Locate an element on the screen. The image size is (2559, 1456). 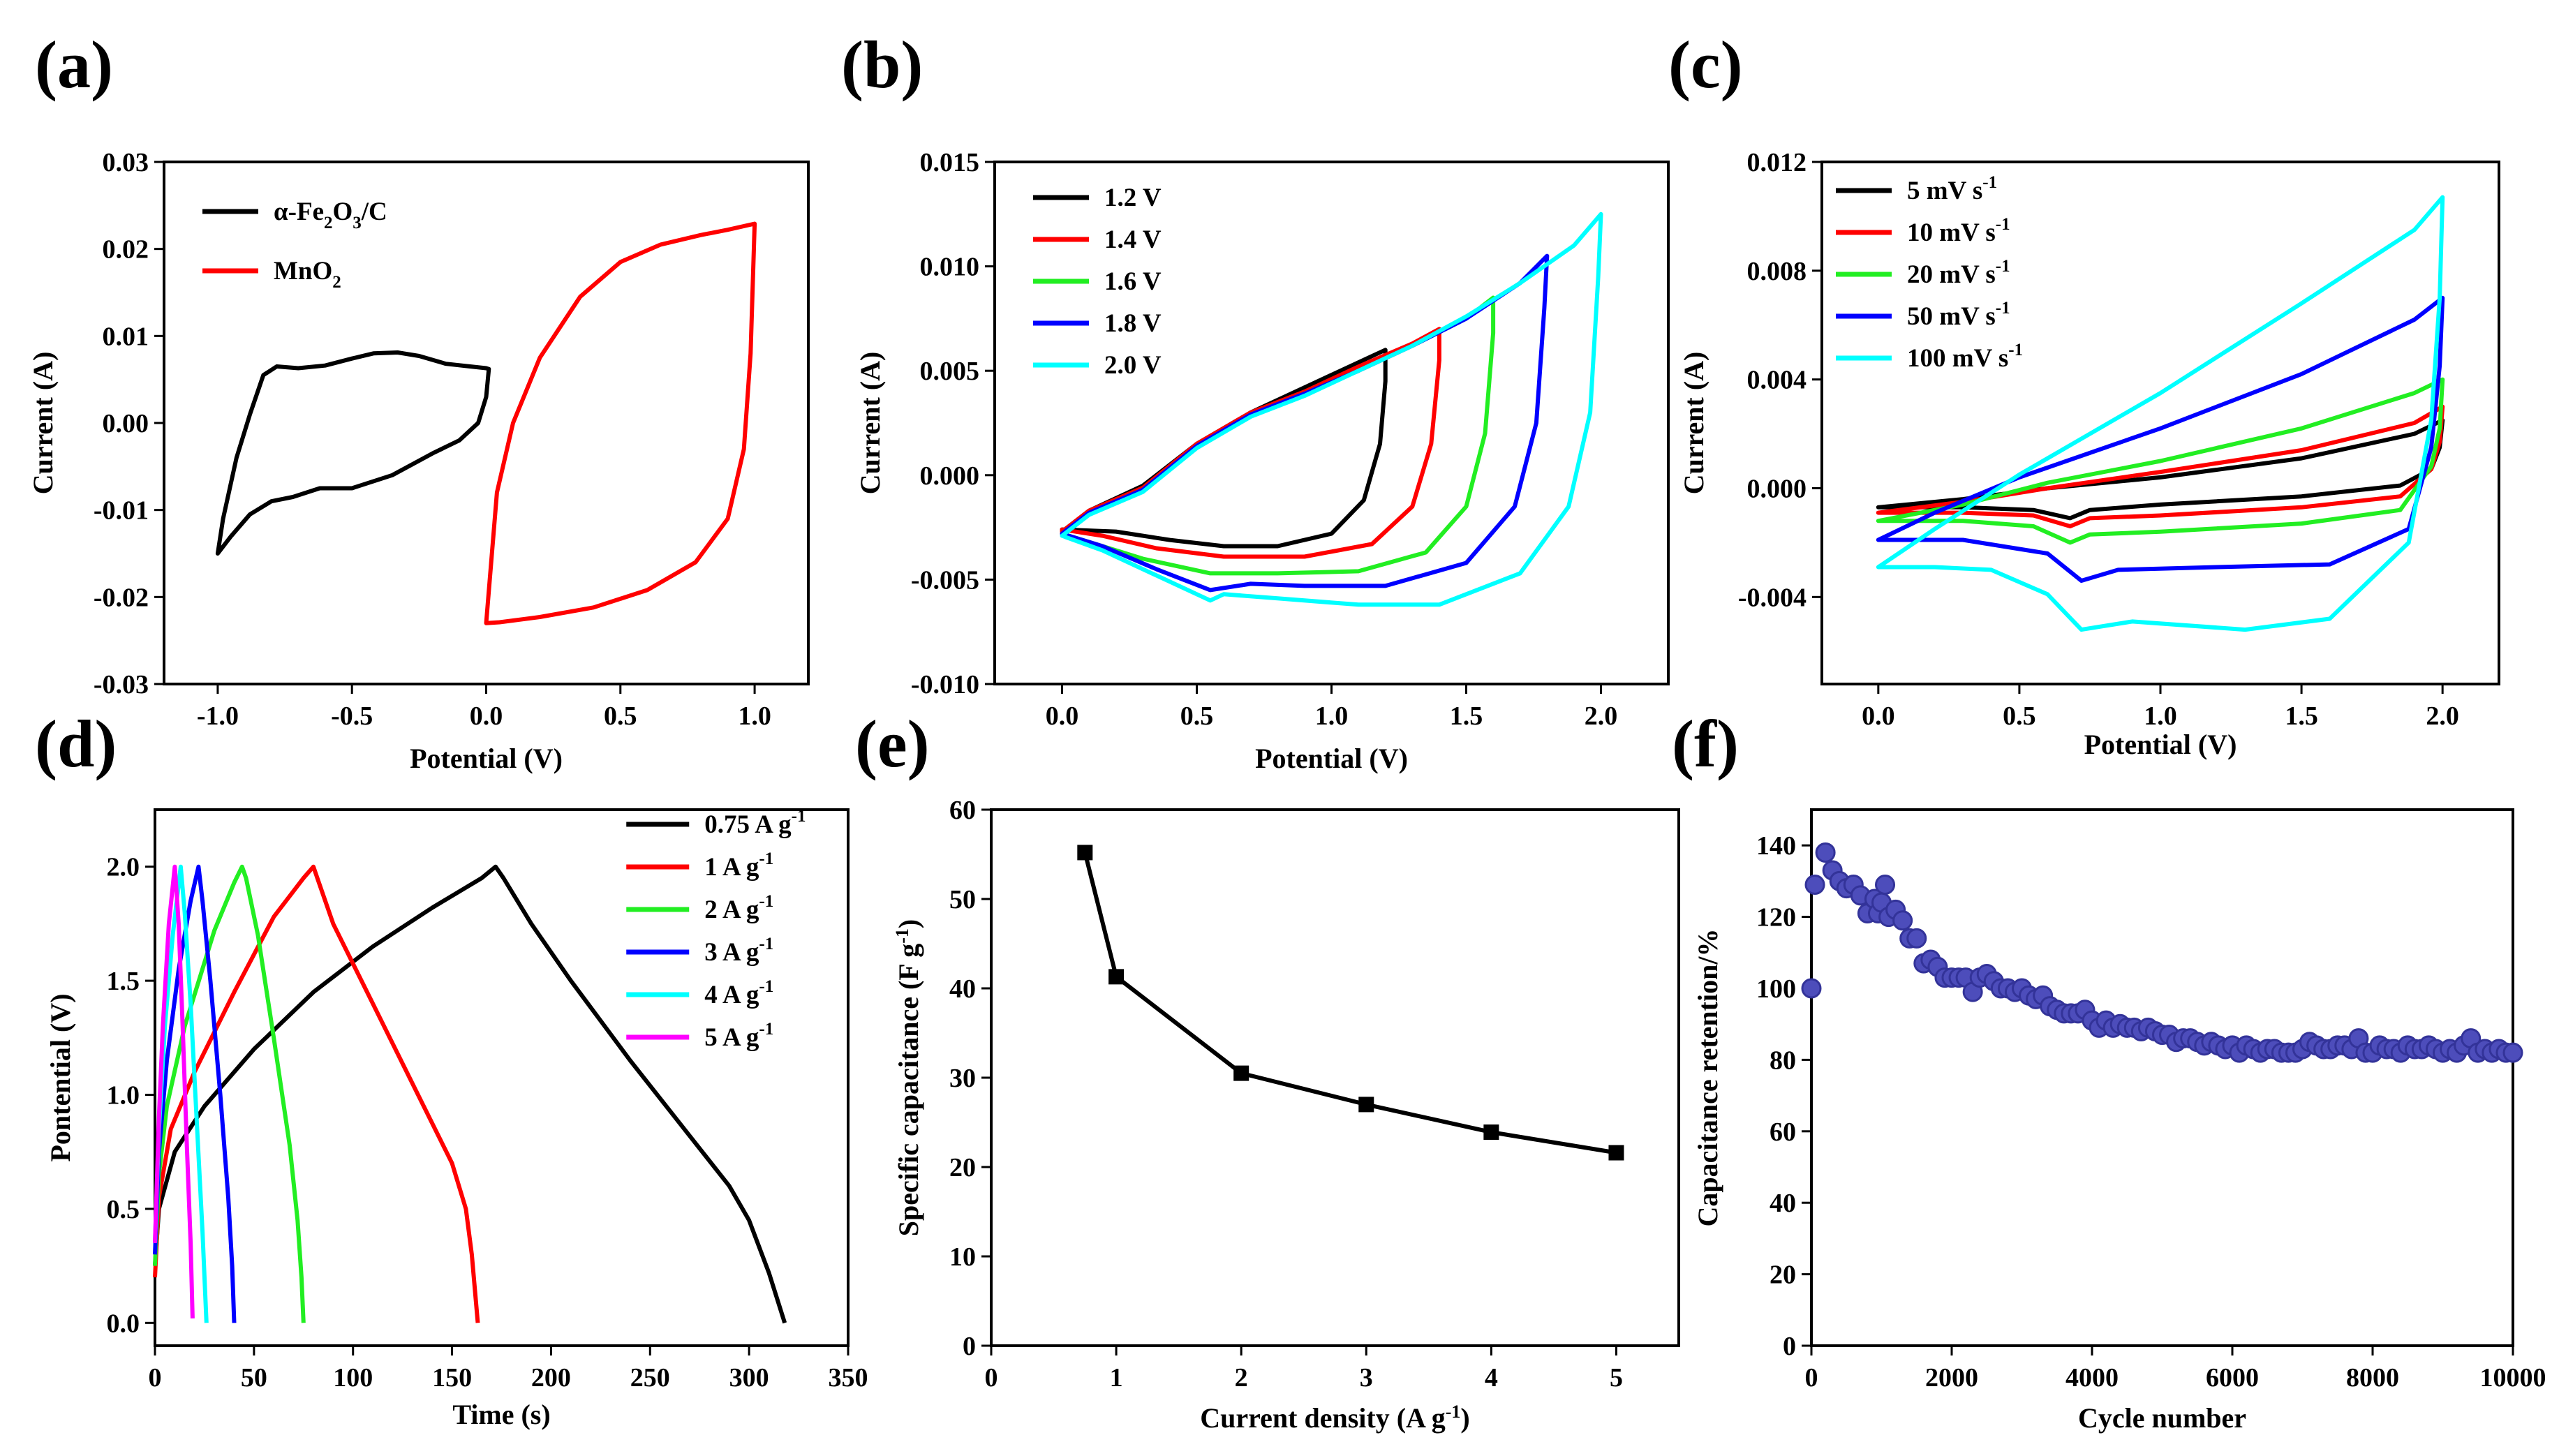
legend-label: α-Fe2O3/C is located at coordinates (330, 215).